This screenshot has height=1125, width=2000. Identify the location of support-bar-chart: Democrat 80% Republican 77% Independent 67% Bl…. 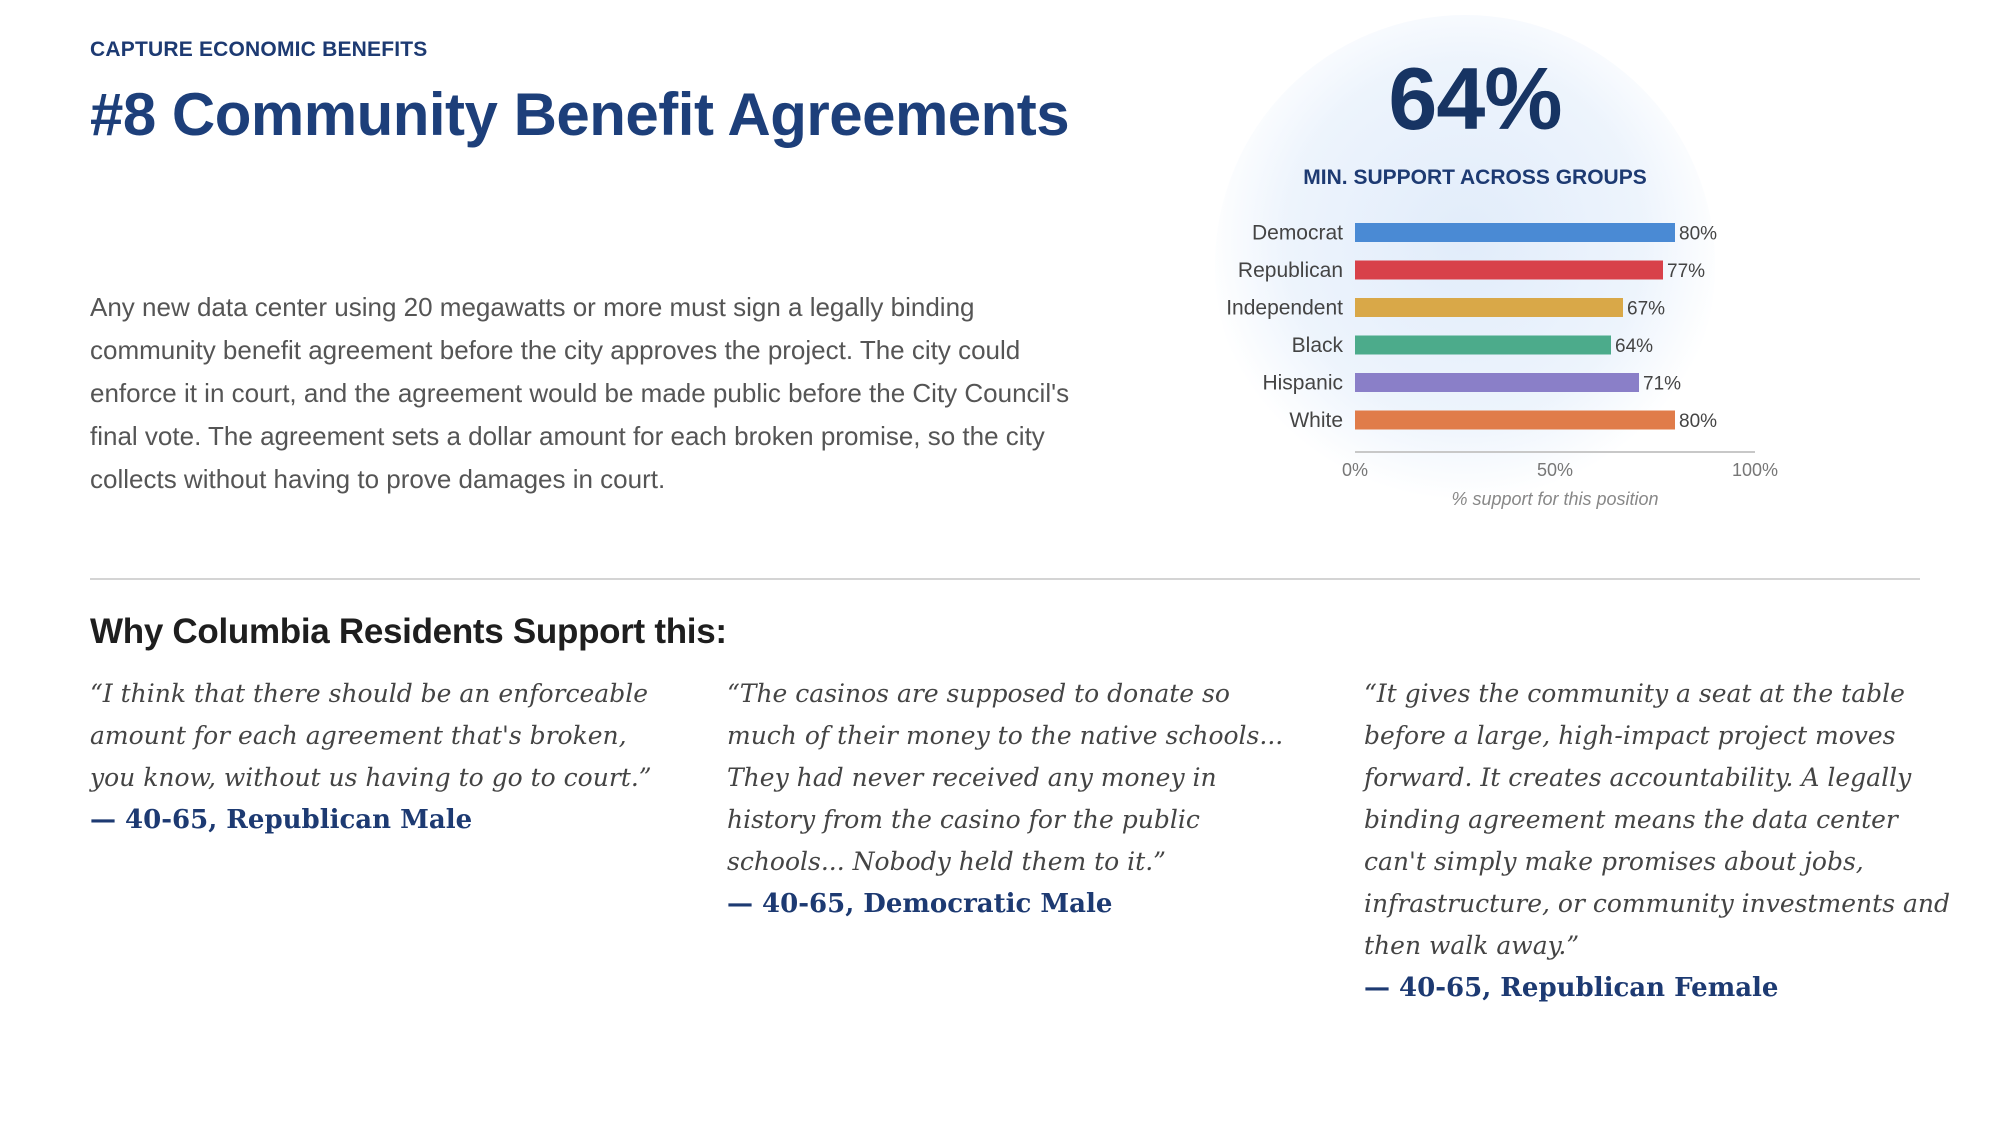
(1502, 366).